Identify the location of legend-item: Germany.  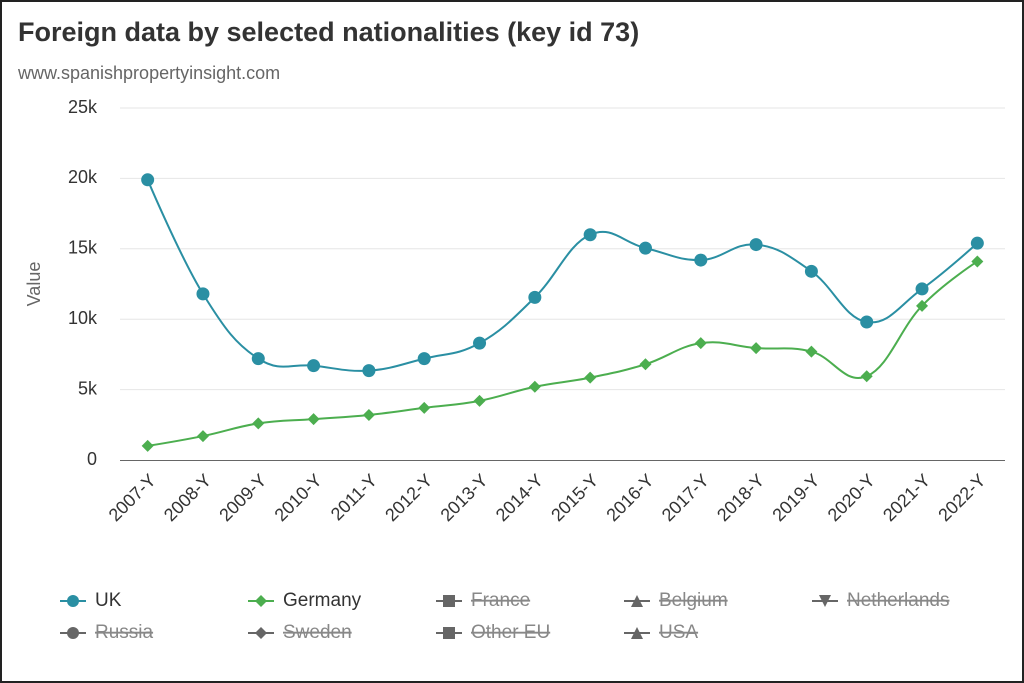
(305, 600).